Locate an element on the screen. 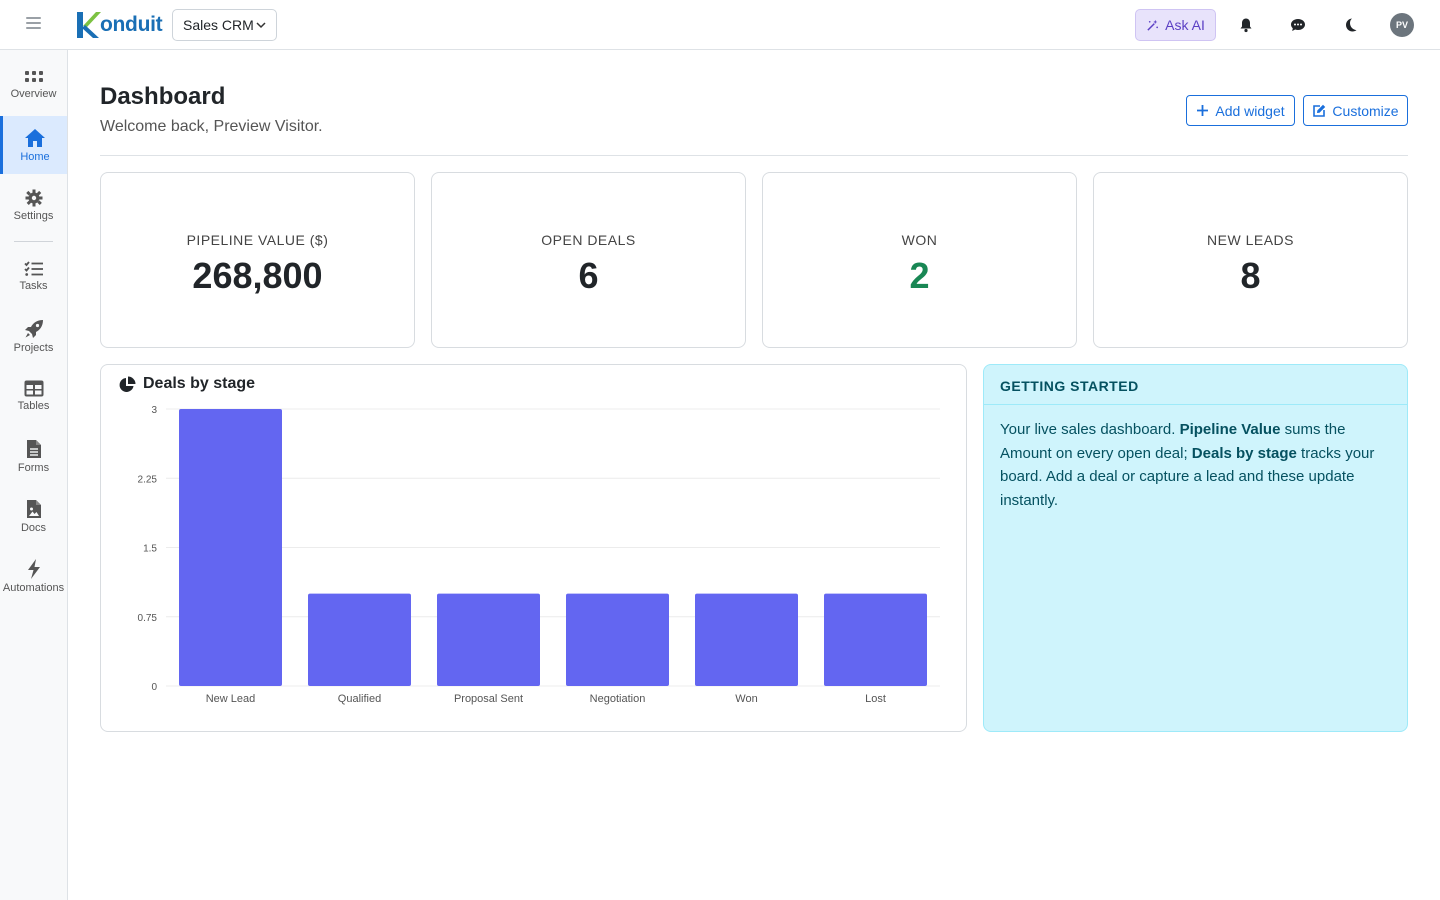 Image resolution: width=1440 pixels, height=900 pixels. sidebar-item-label: Tables is located at coordinates (33, 406).